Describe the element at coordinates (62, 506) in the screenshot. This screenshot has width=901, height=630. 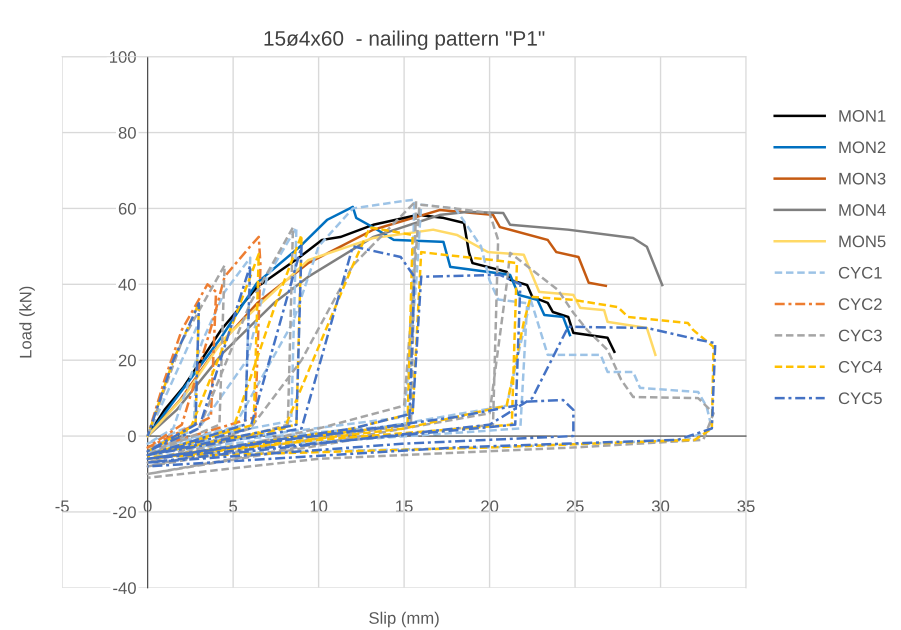
I see `x-tick-label: -5` at that location.